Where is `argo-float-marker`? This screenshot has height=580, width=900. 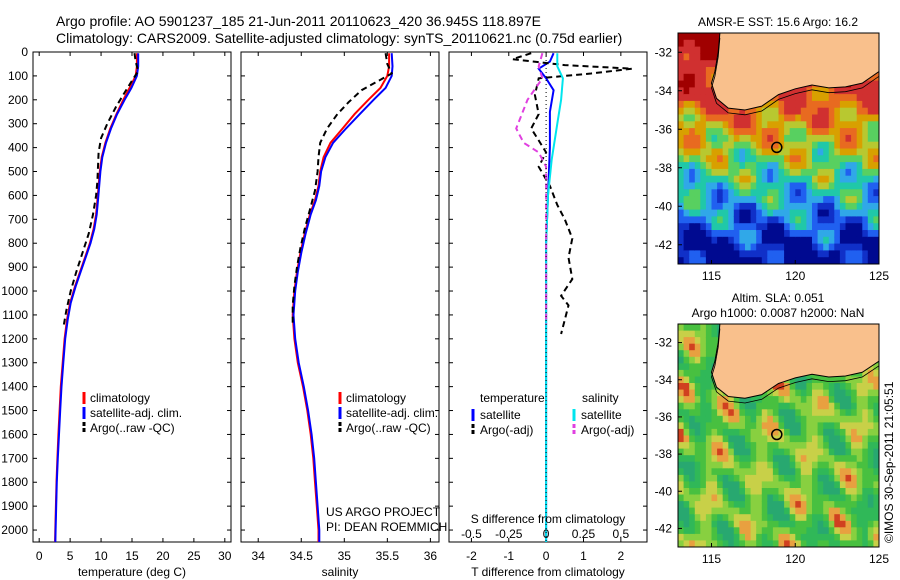 argo-float-marker is located at coordinates (777, 434).